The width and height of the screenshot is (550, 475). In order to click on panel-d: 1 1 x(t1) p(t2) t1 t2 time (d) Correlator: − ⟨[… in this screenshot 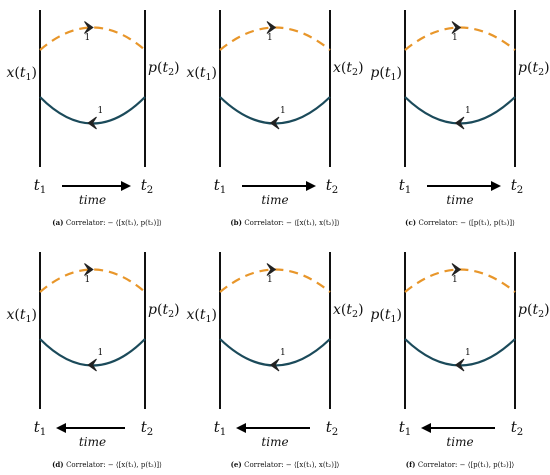, I will do `click(93, 360)`.